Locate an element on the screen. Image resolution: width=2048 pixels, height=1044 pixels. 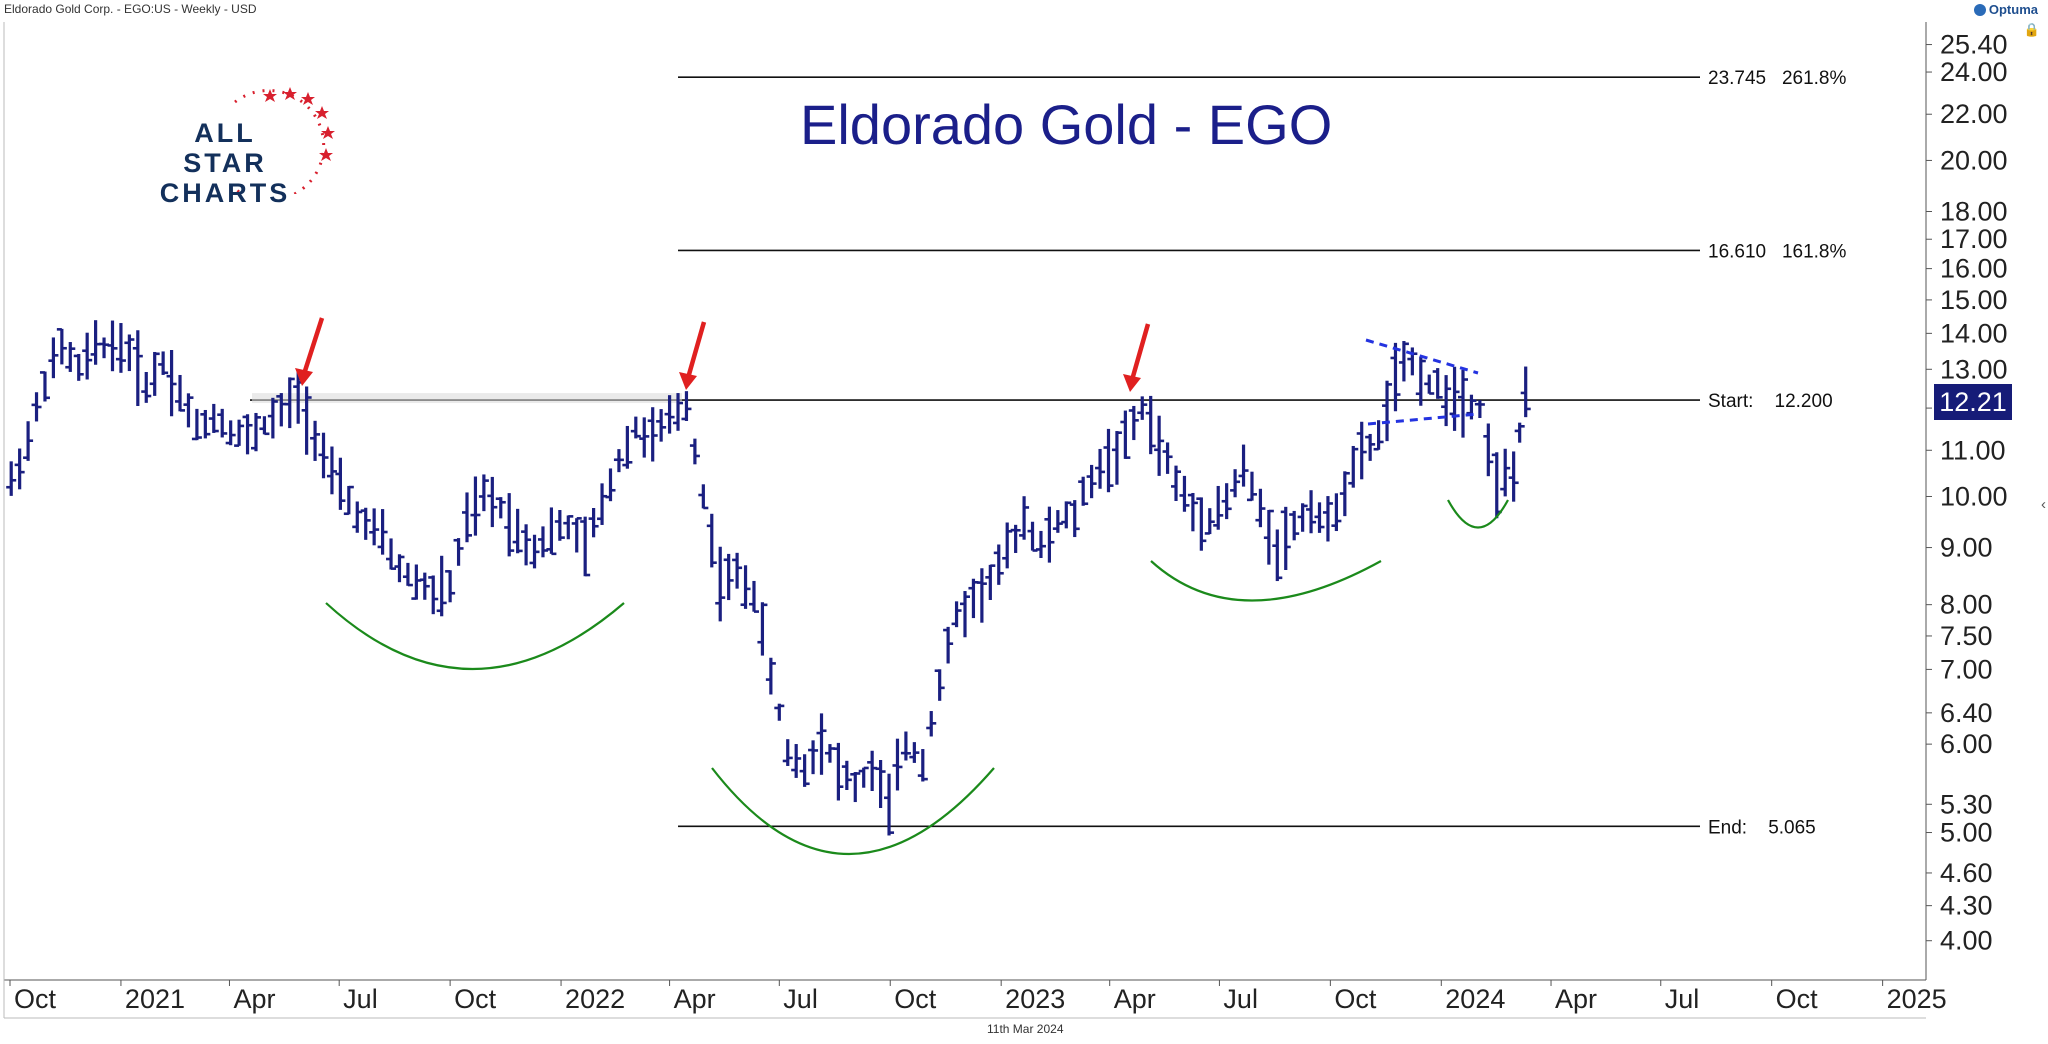
fib-label: 23.745 261.8% is located at coordinates (1777, 78).